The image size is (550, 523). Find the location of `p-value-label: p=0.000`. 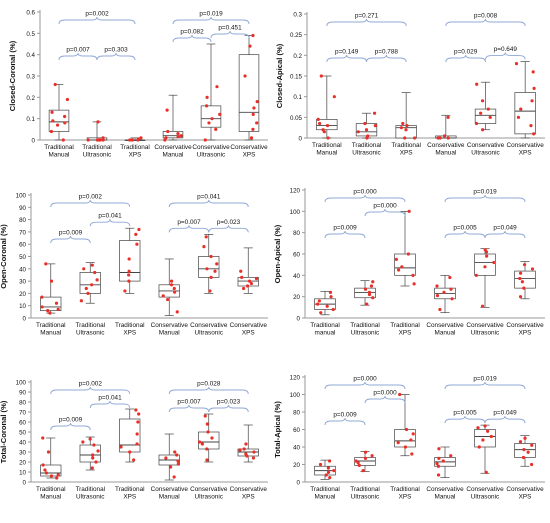

p-value-label: p=0.000 is located at coordinates (385, 393).